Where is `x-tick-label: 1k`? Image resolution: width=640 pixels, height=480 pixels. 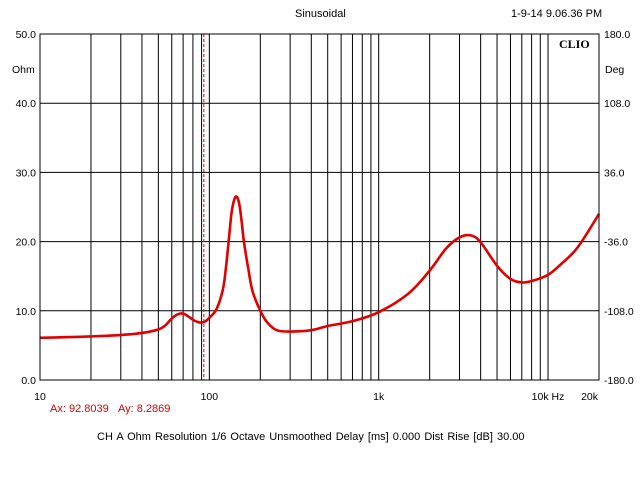
x-tick-label: 1k is located at coordinates (379, 397).